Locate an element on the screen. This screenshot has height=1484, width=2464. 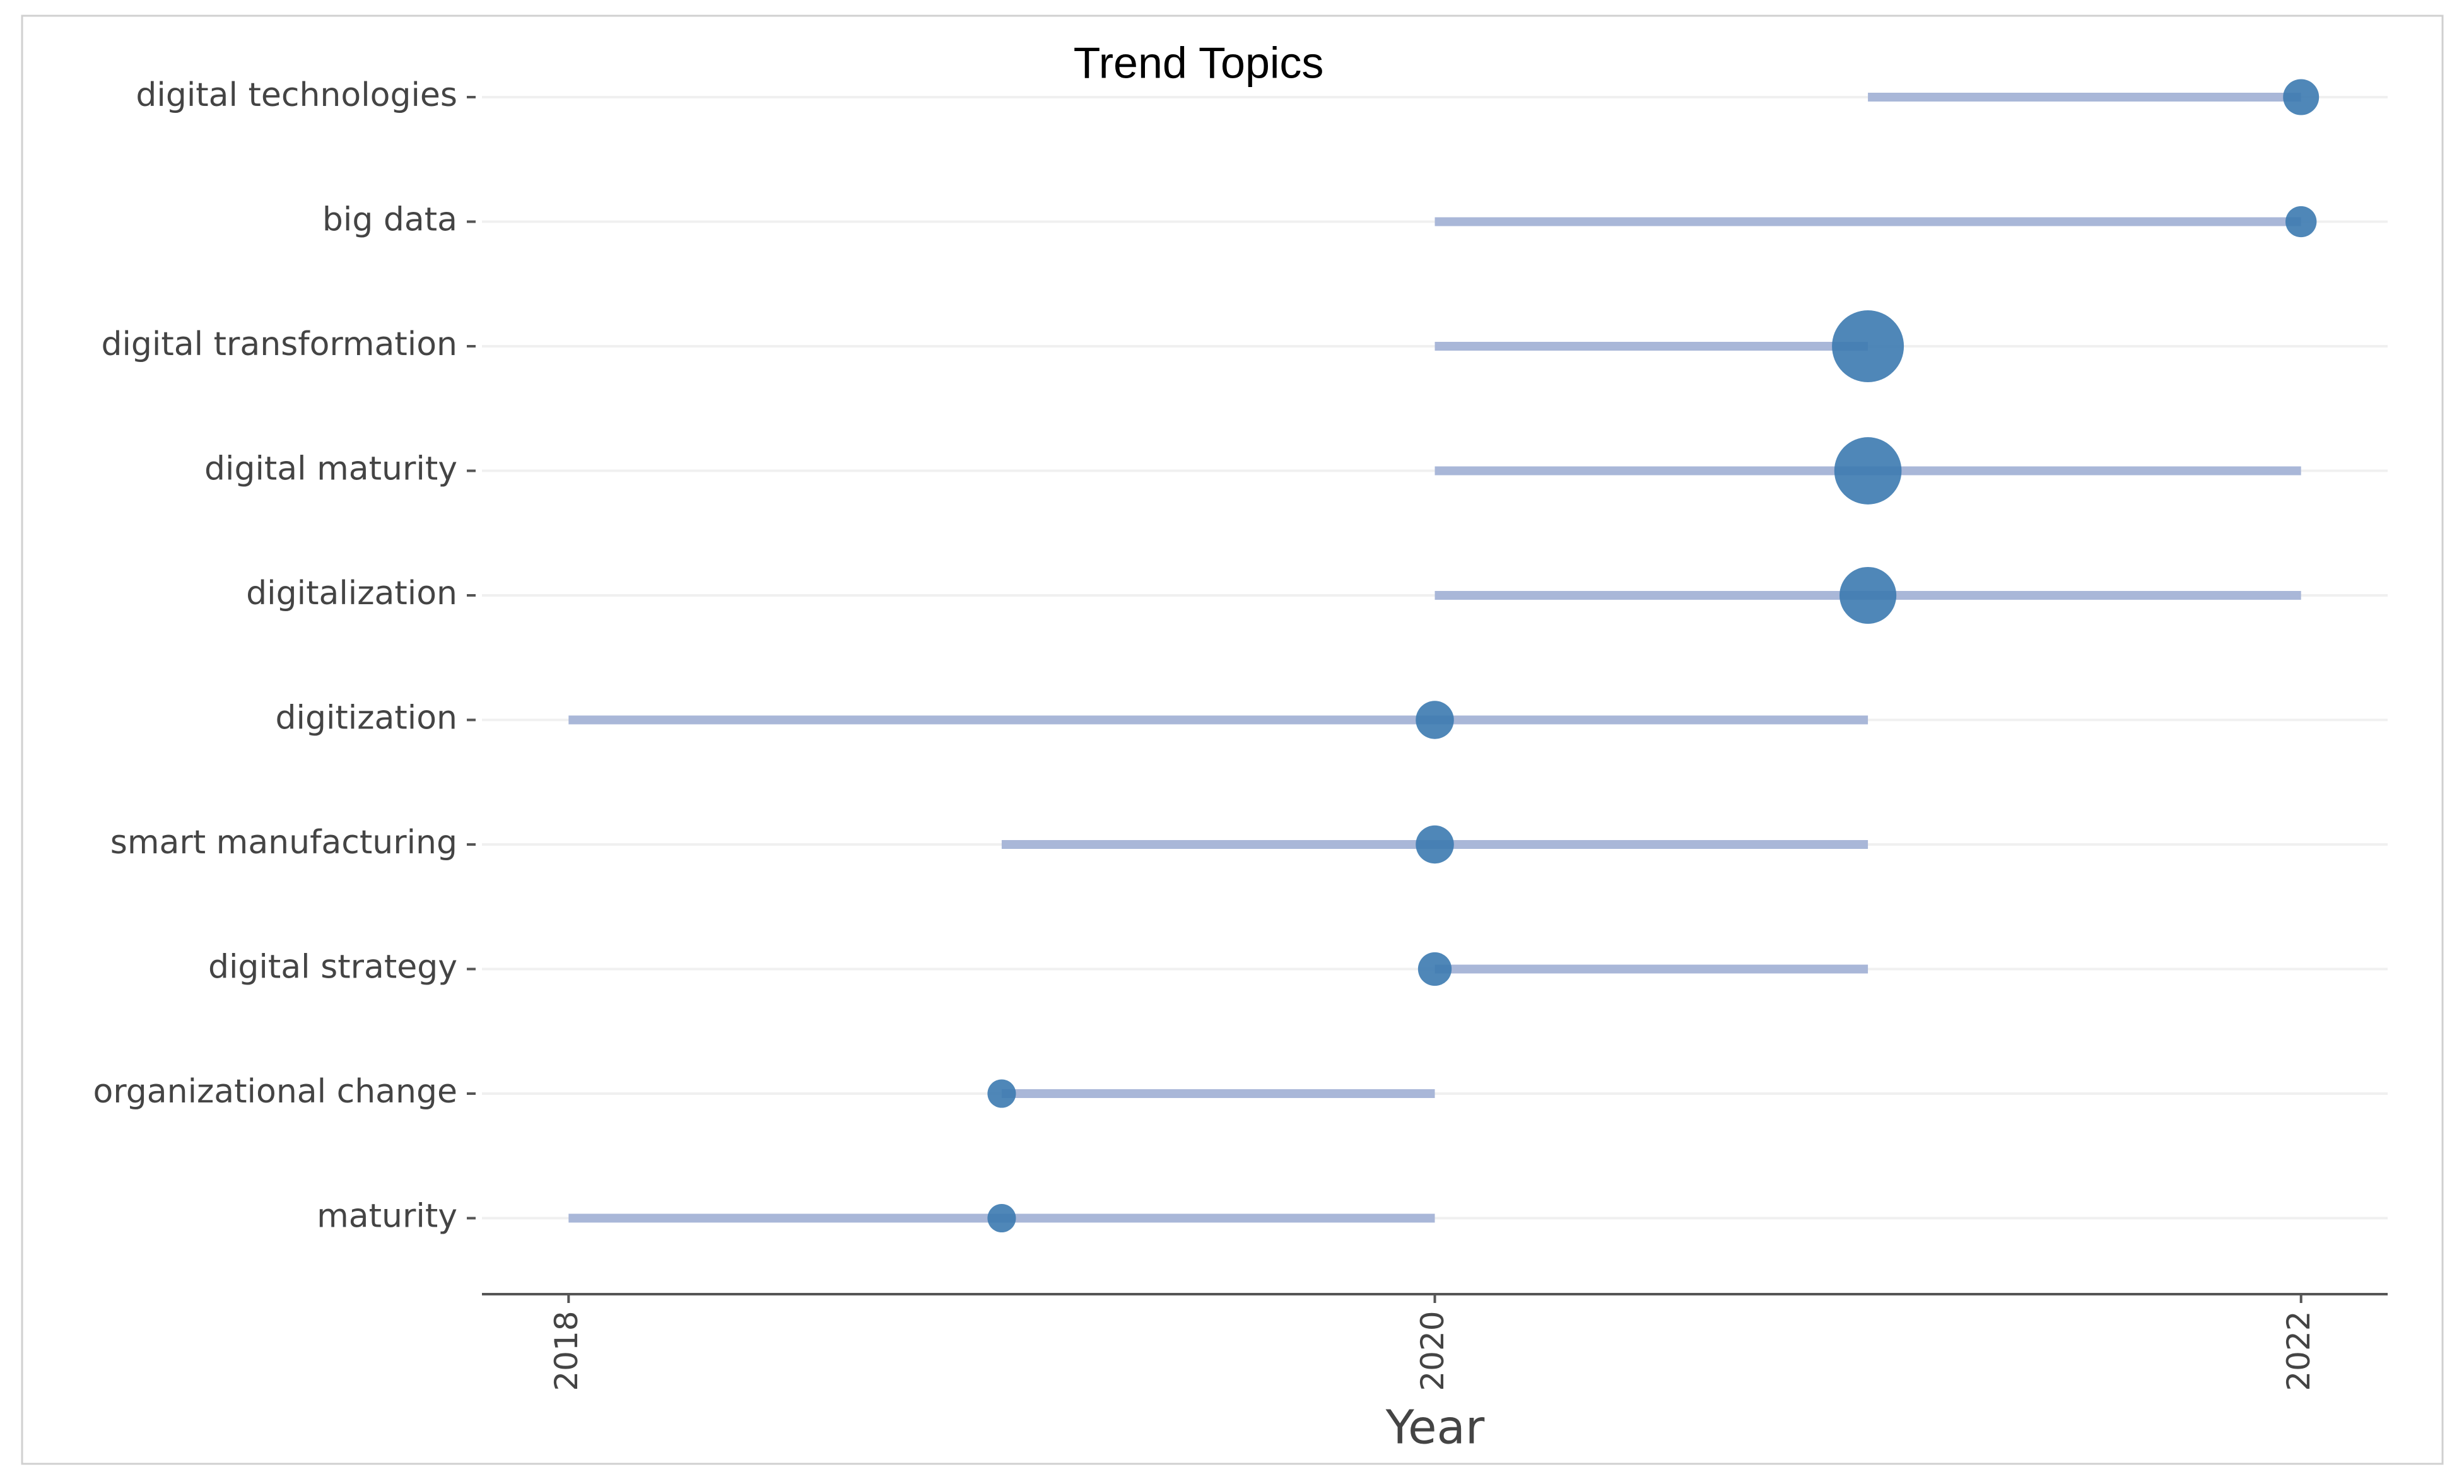
y-tick-label: maturity is located at coordinates (387, 1217).